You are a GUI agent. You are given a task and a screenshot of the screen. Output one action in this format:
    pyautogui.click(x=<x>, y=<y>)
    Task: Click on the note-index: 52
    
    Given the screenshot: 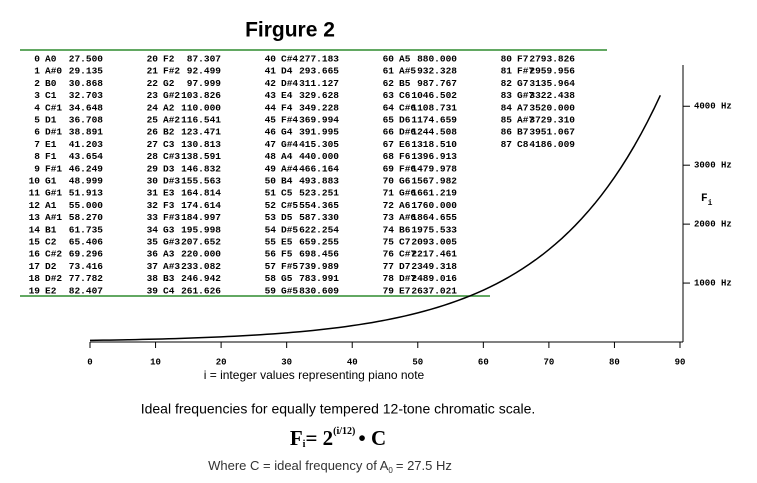 What is the action you would take?
    pyautogui.click(x=271, y=205)
    